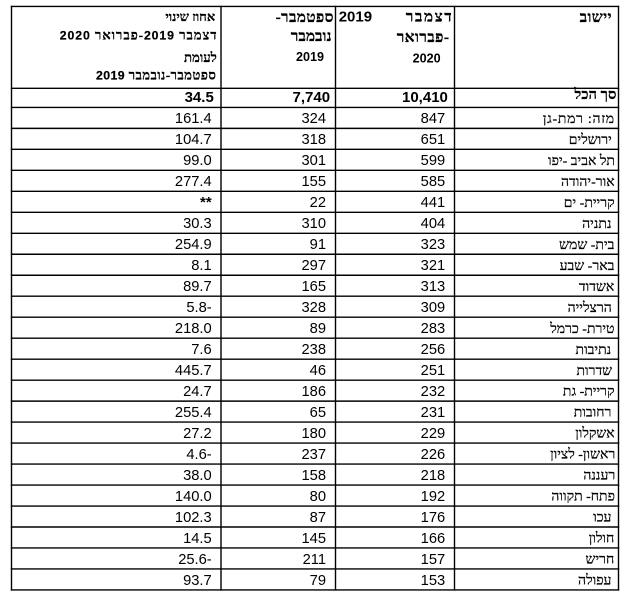 The width and height of the screenshot is (631, 606). I want to click on svg-text: דצמבר, so click(430, 17).